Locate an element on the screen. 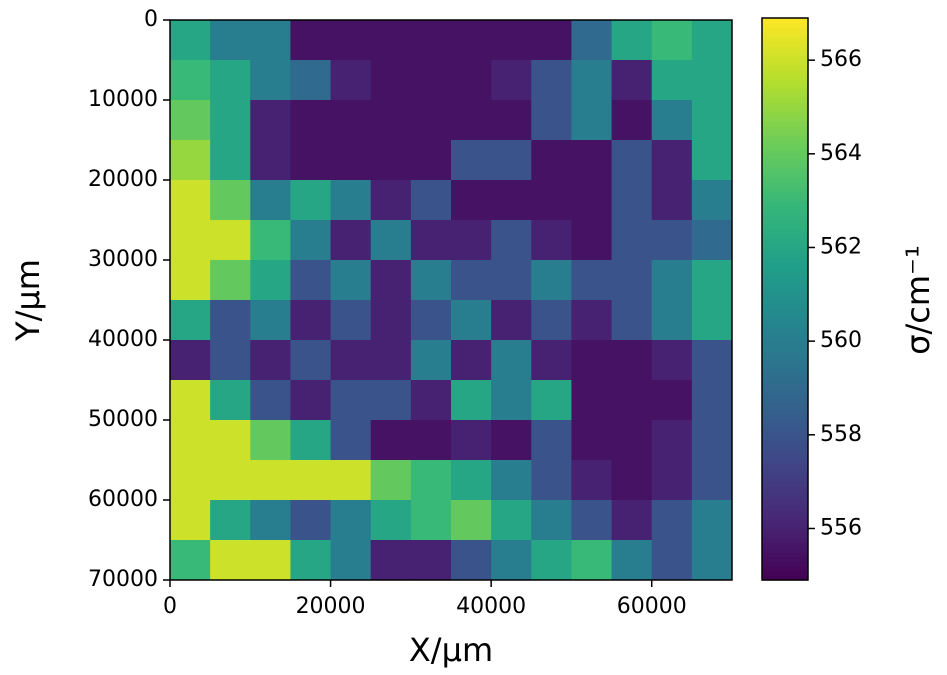 This screenshot has height=675, width=947. y-tick-label: 40000 is located at coordinates (123, 339).